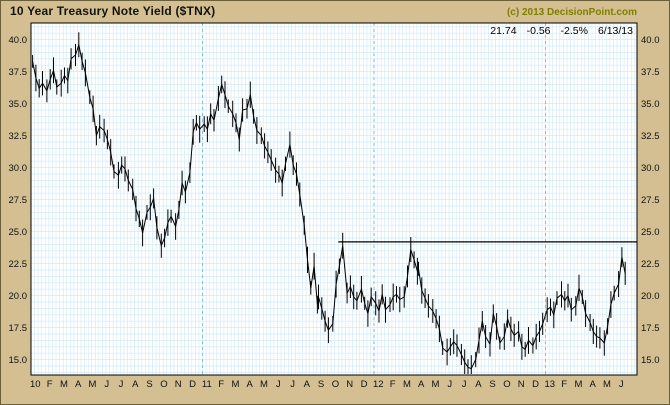 This screenshot has height=405, width=670. I want to click on chart-title: 10 Year Treasury Note Yield ($TNX), so click(113, 11).